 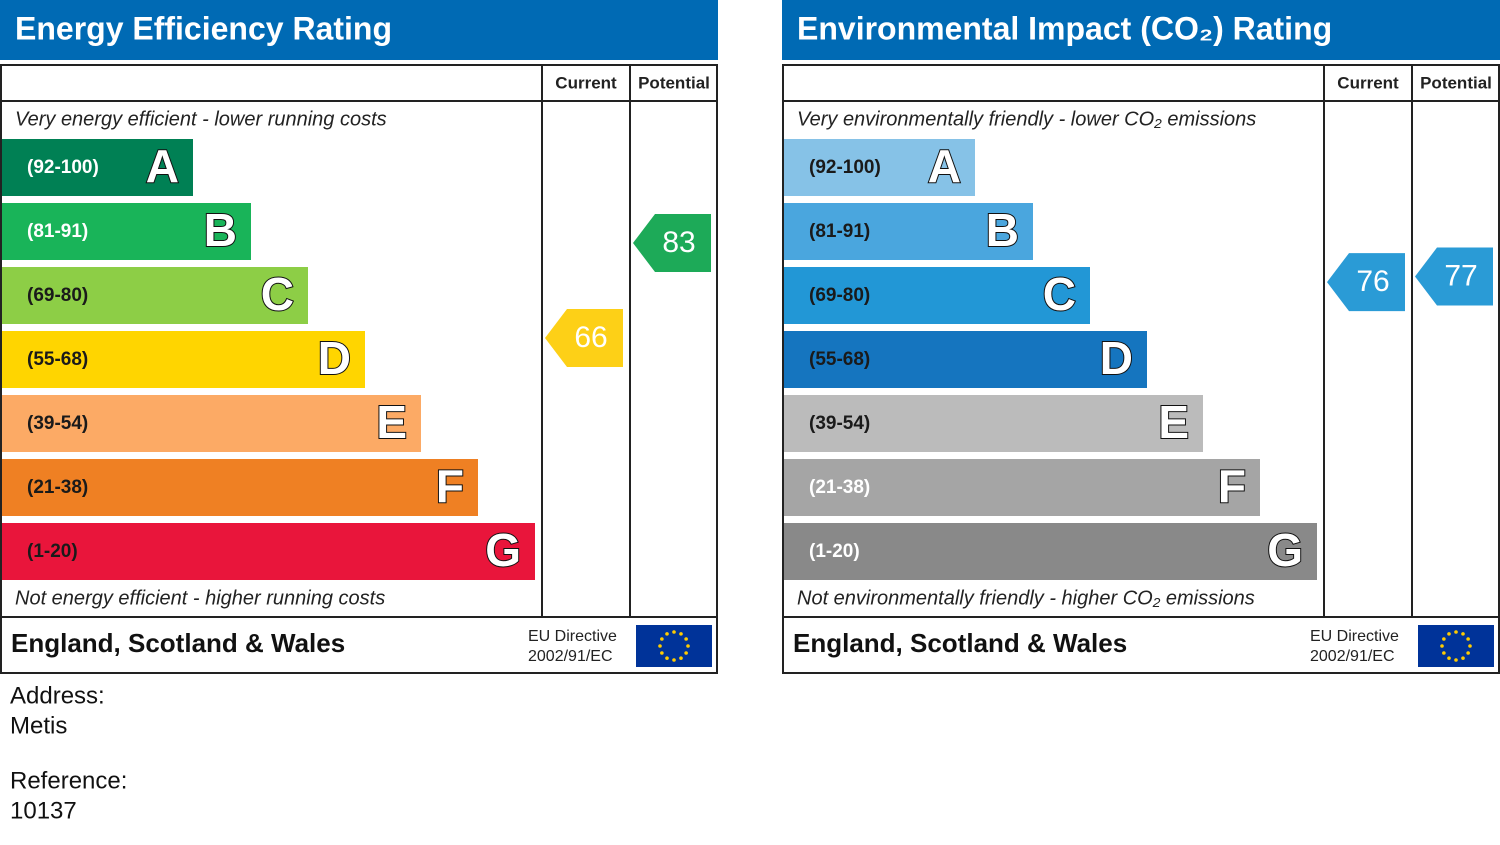 I want to click on panel-title: Environmental Impact (CO₂) Rating, so click(x=1064, y=28).